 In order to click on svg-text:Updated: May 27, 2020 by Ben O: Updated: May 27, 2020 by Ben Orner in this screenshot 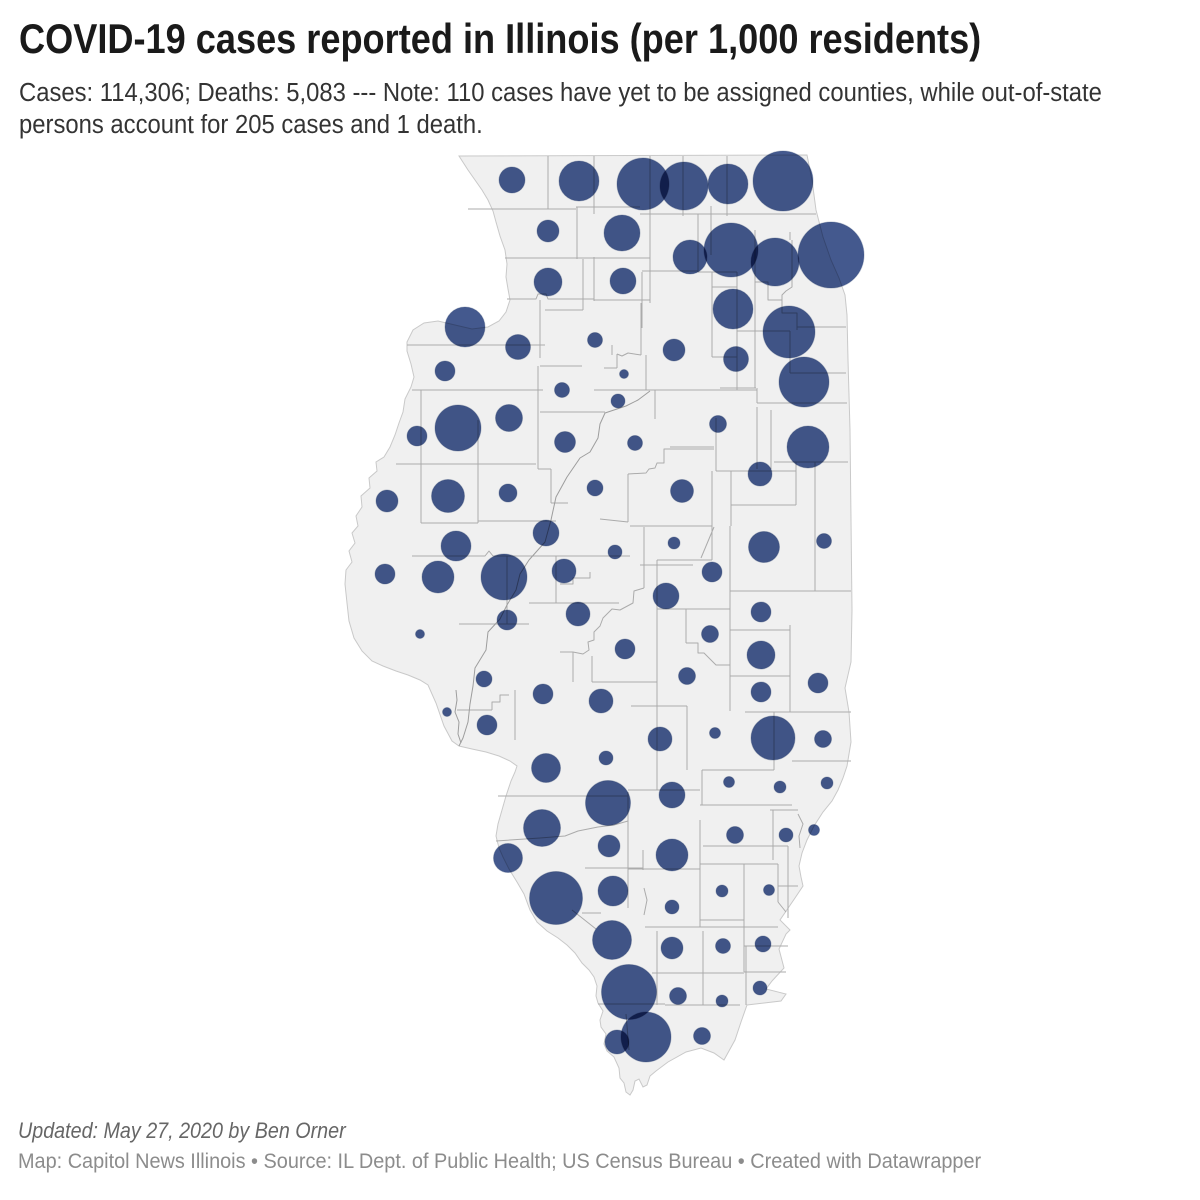, I will do `click(182, 1131)`.